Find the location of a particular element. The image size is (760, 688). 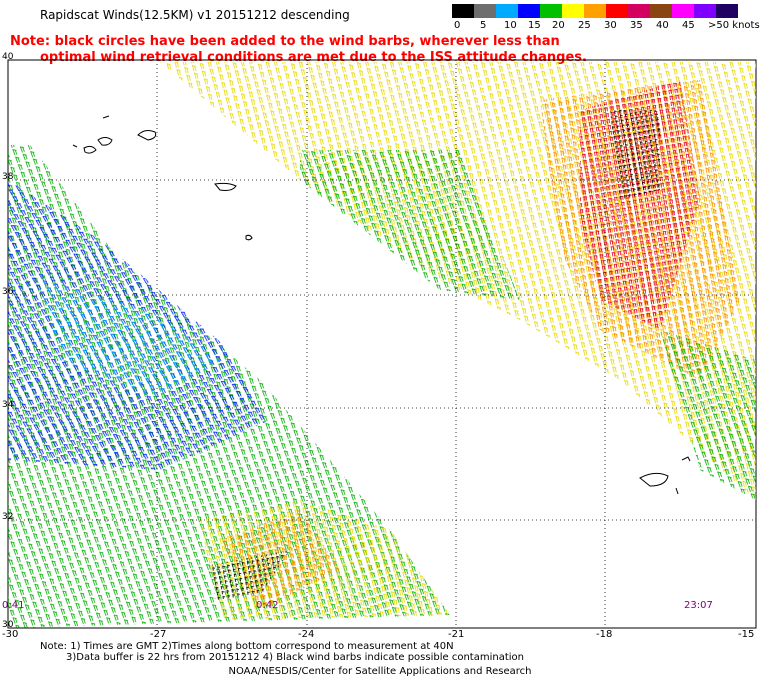

swath-west-cyan is located at coordinates (130, 340).